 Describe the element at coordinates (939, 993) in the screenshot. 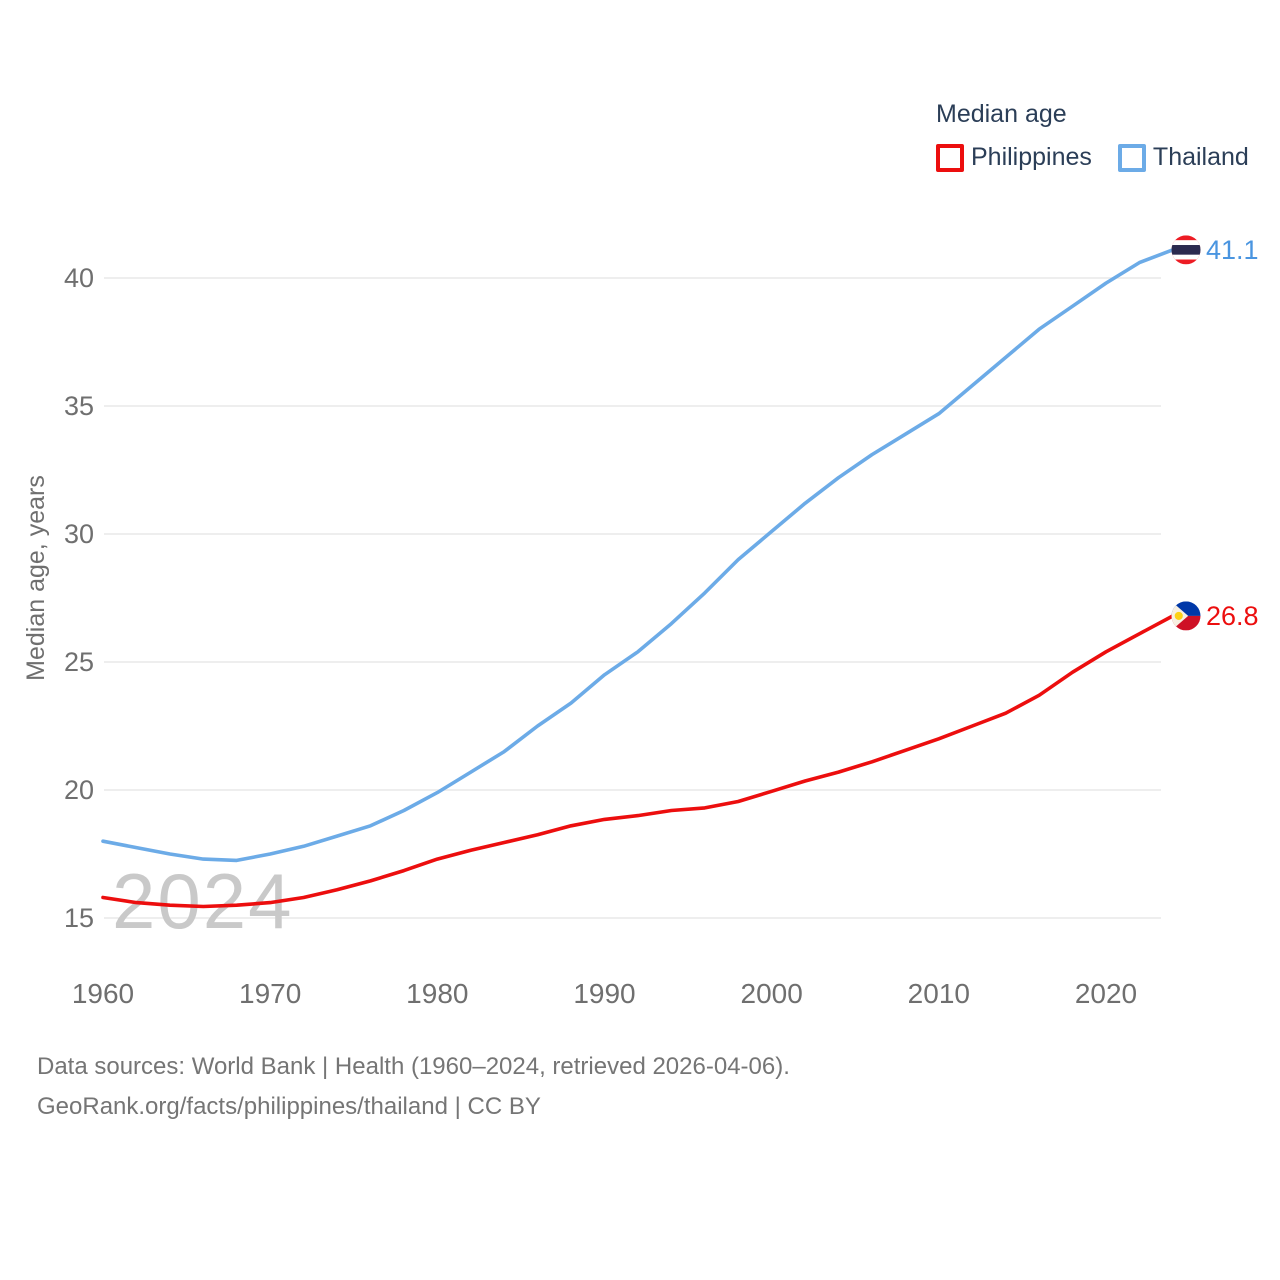

I see `x-tick-label-2010: 2010` at that location.